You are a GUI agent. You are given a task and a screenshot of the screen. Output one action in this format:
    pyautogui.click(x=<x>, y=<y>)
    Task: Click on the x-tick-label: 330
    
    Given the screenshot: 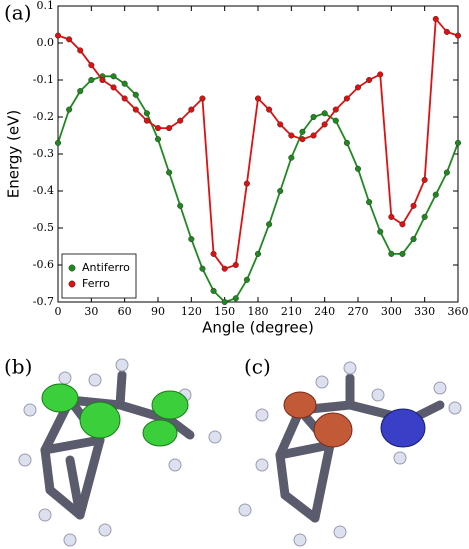 What is the action you would take?
    pyautogui.click(x=424, y=311)
    